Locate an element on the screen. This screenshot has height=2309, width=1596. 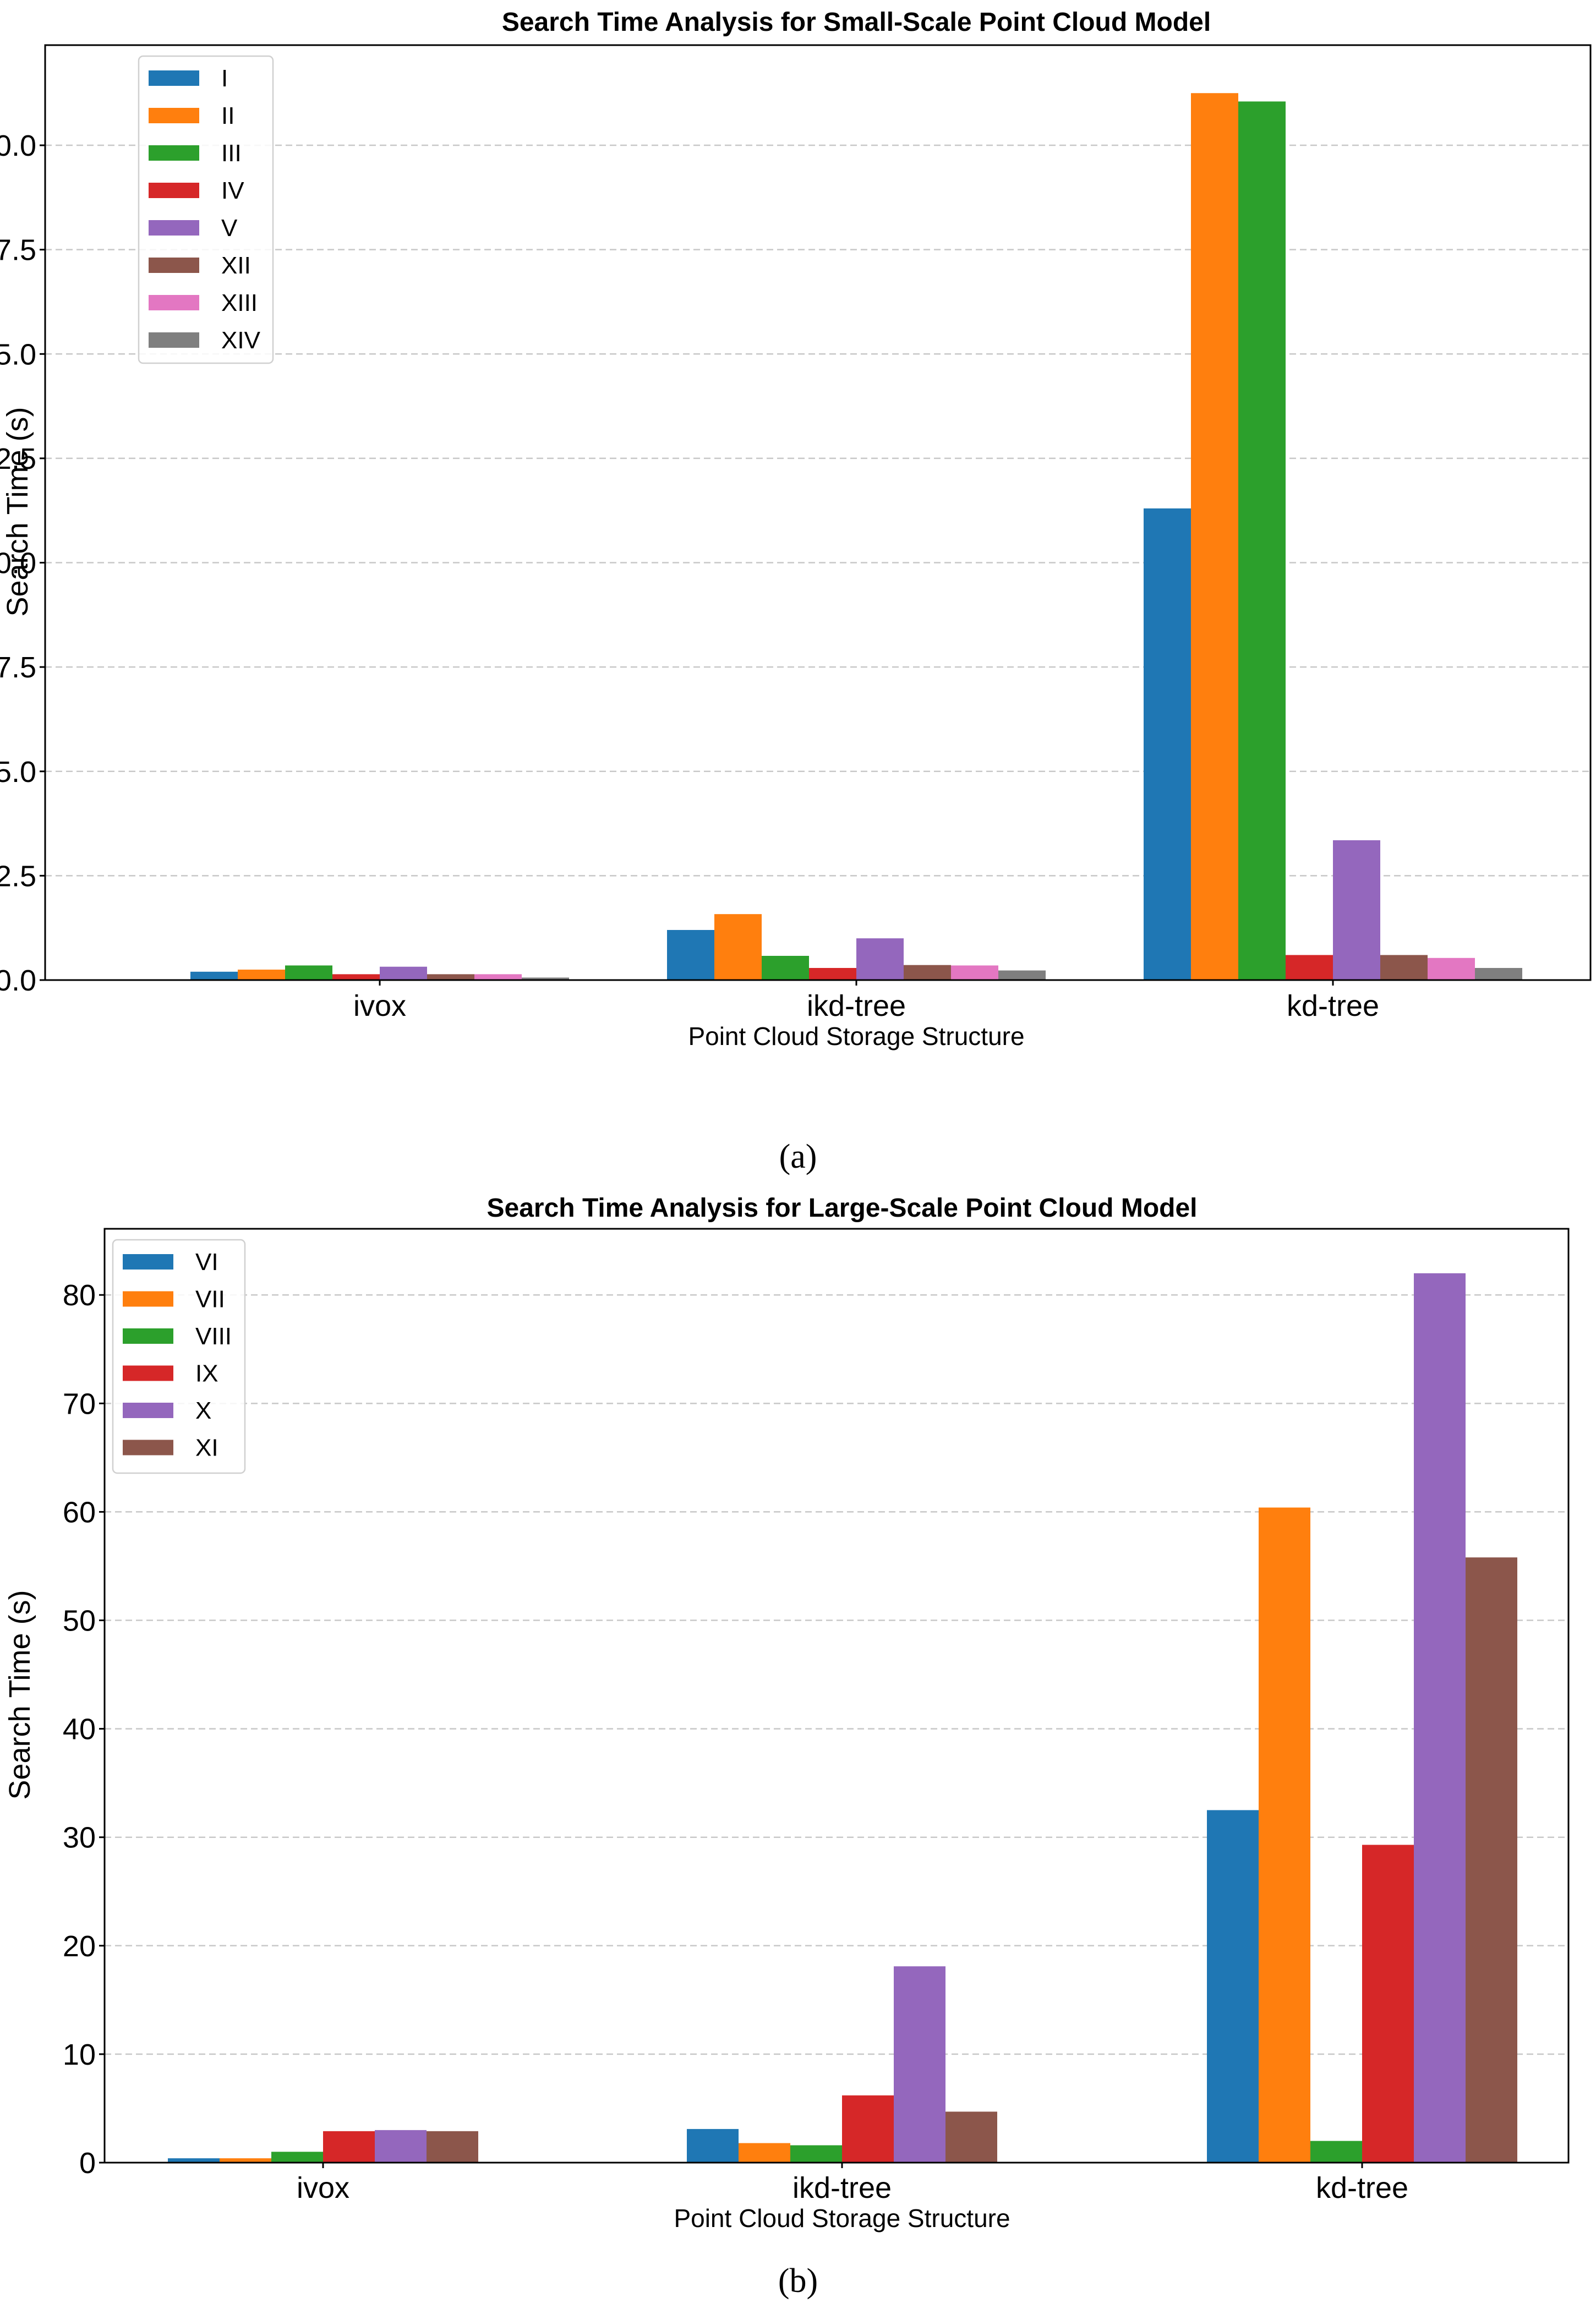
legend: VI VII VIII IX X XI is located at coordinates (179, 1356).